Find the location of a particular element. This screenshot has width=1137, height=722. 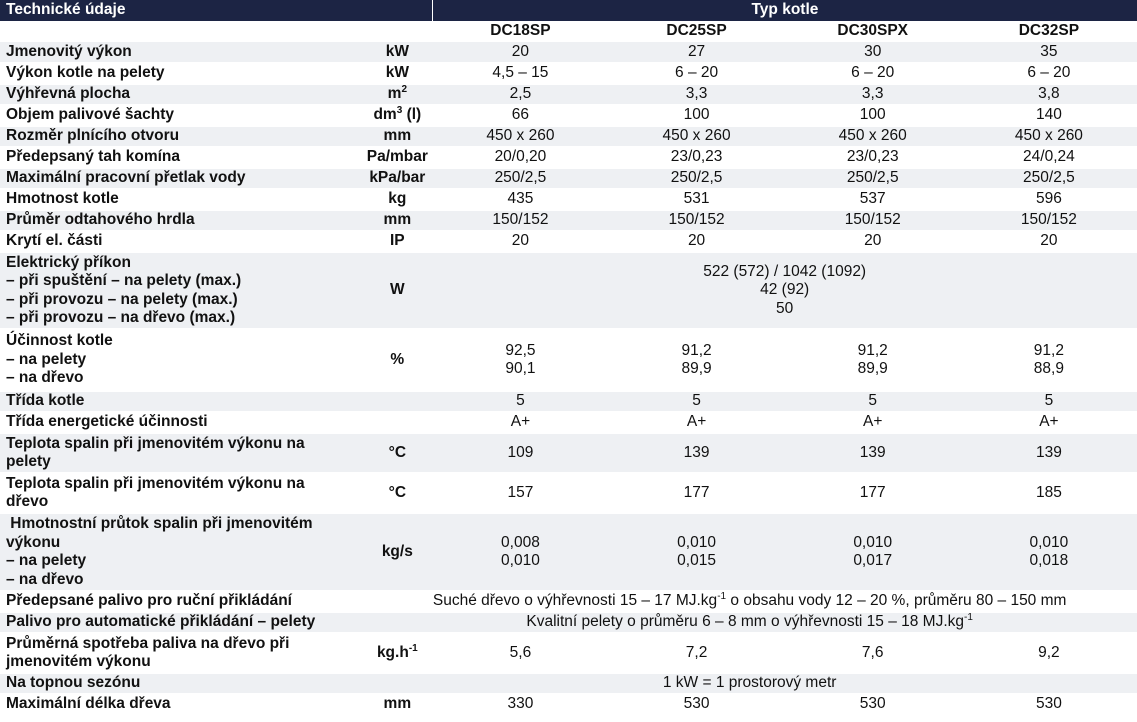

cell-value: 3,8 is located at coordinates (1048, 95).